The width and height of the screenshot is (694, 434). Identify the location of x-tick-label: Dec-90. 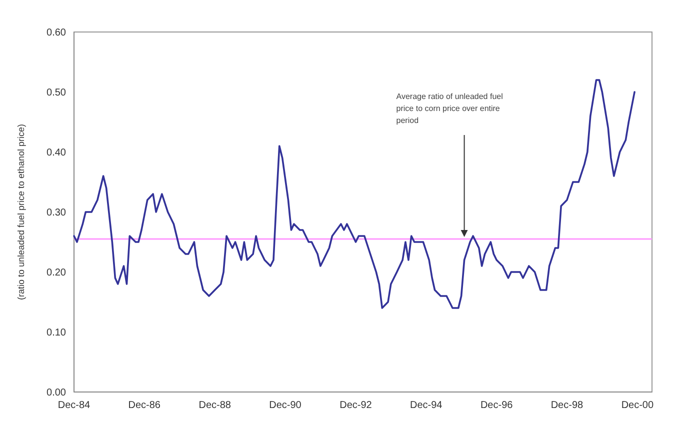
(285, 405).